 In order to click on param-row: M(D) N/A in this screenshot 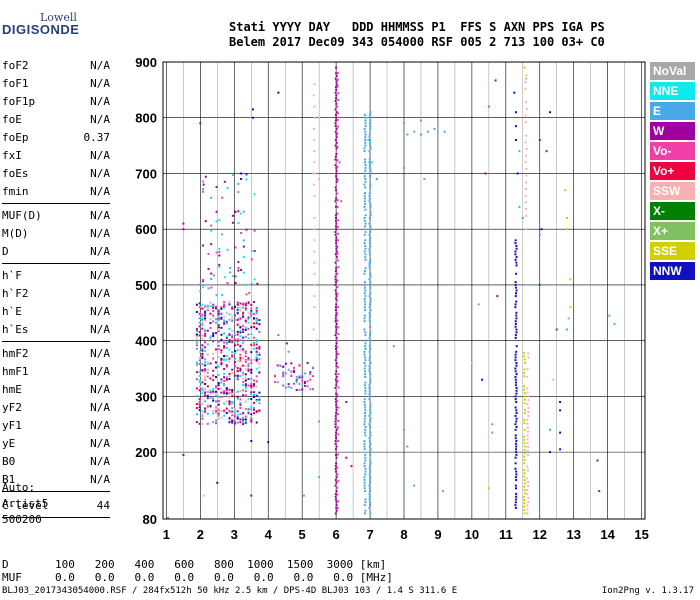, I will do `click(56, 234)`.